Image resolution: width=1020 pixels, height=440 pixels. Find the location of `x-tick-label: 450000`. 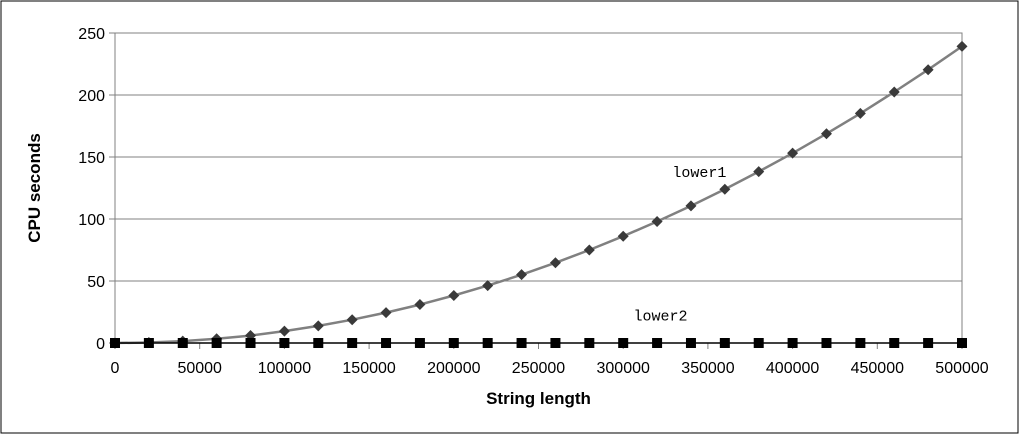

x-tick-label: 450000 is located at coordinates (877, 368).